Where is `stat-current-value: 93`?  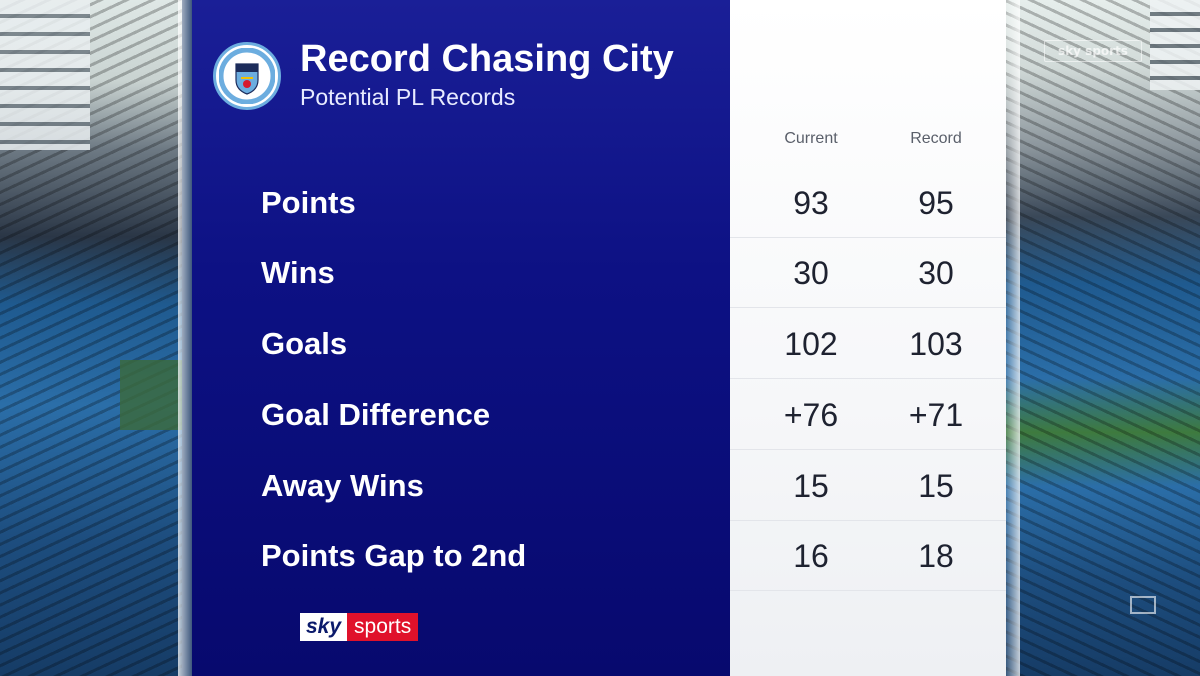 stat-current-value: 93 is located at coordinates (811, 203).